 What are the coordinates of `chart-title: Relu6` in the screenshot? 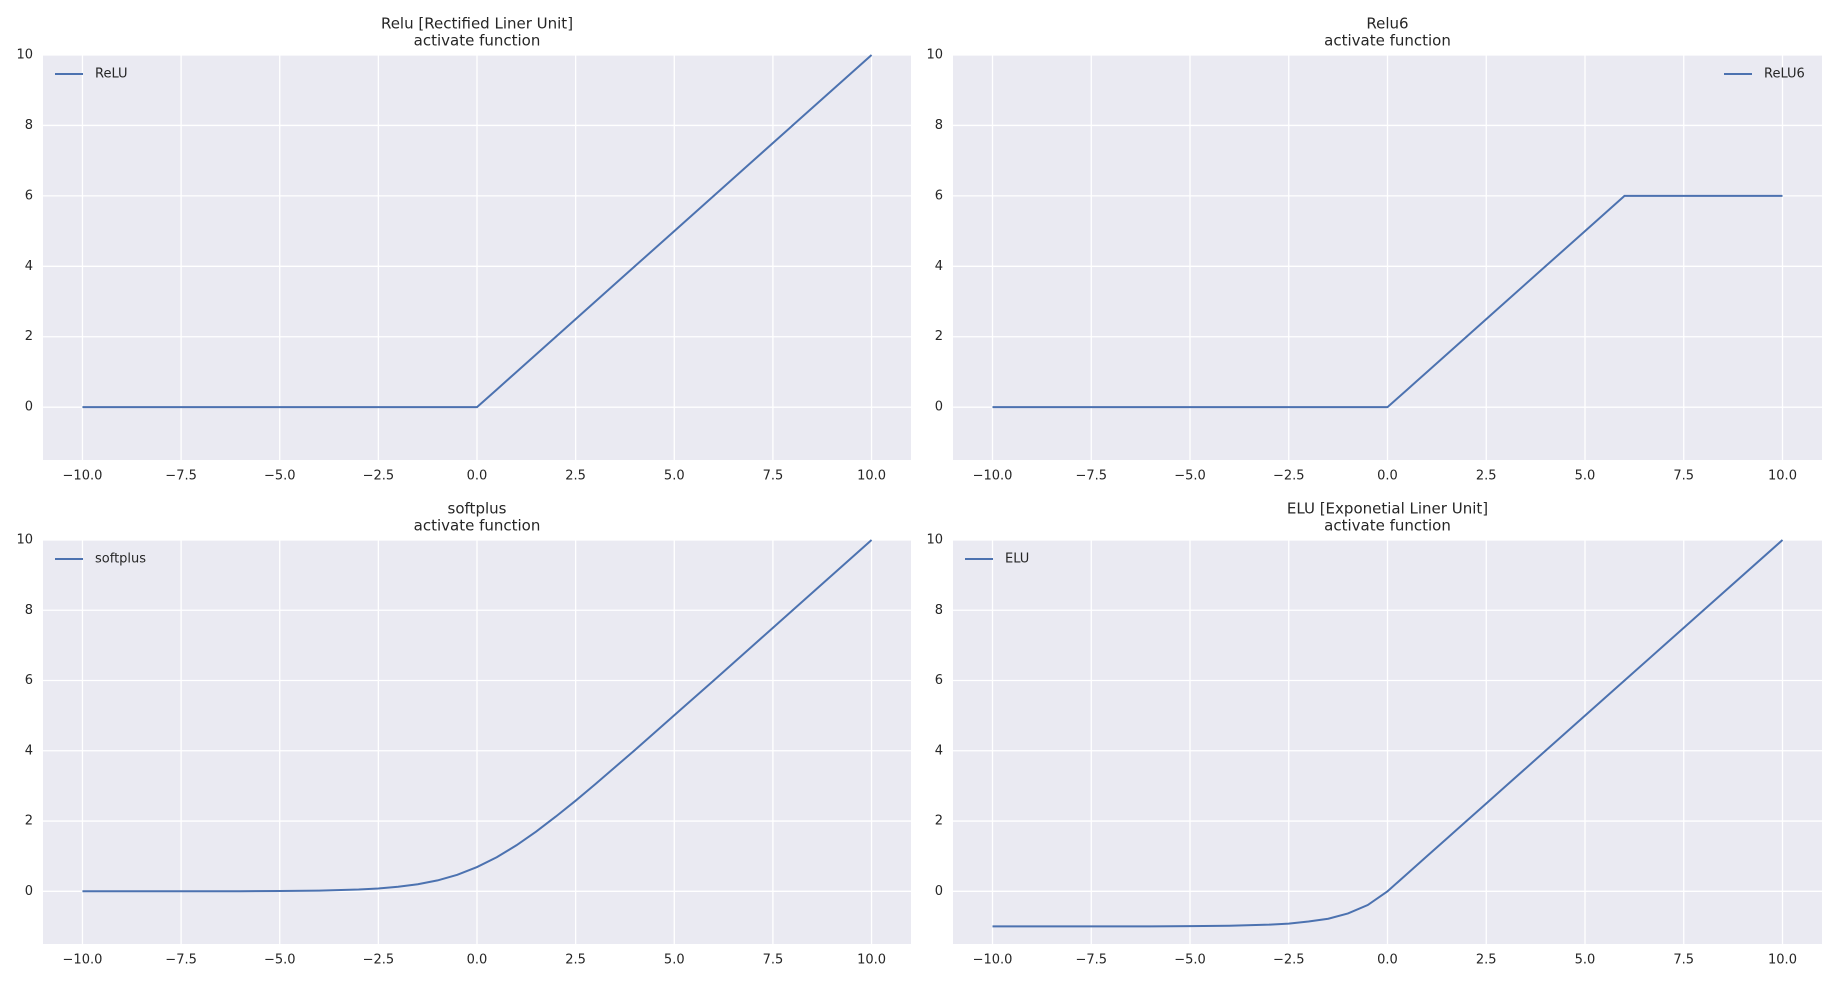 It's located at (1387, 24).